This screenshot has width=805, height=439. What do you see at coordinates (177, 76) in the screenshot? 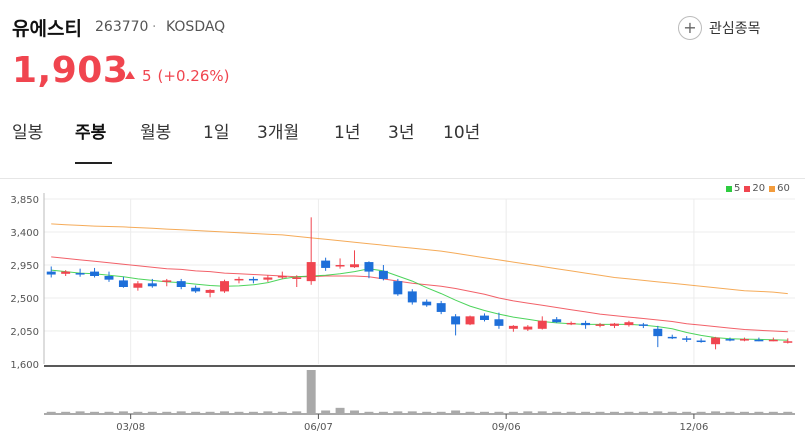
I see `price-change: 5 (+0.26%)` at bounding box center [177, 76].